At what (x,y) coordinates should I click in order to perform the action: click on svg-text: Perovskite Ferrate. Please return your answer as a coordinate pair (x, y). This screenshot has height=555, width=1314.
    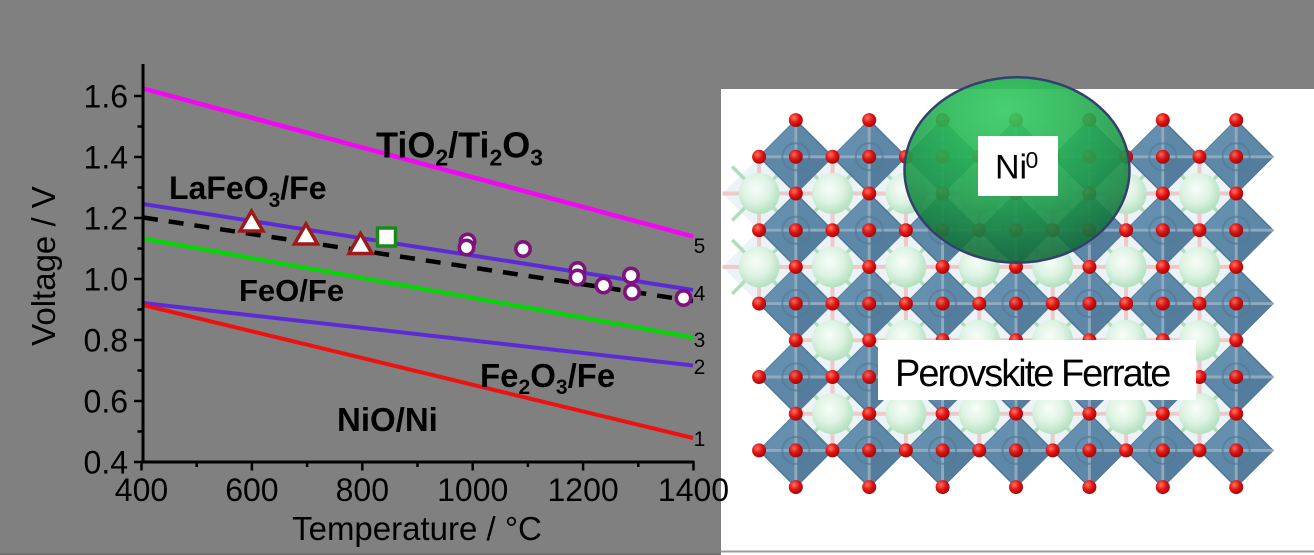
    Looking at the image, I should click on (1032, 374).